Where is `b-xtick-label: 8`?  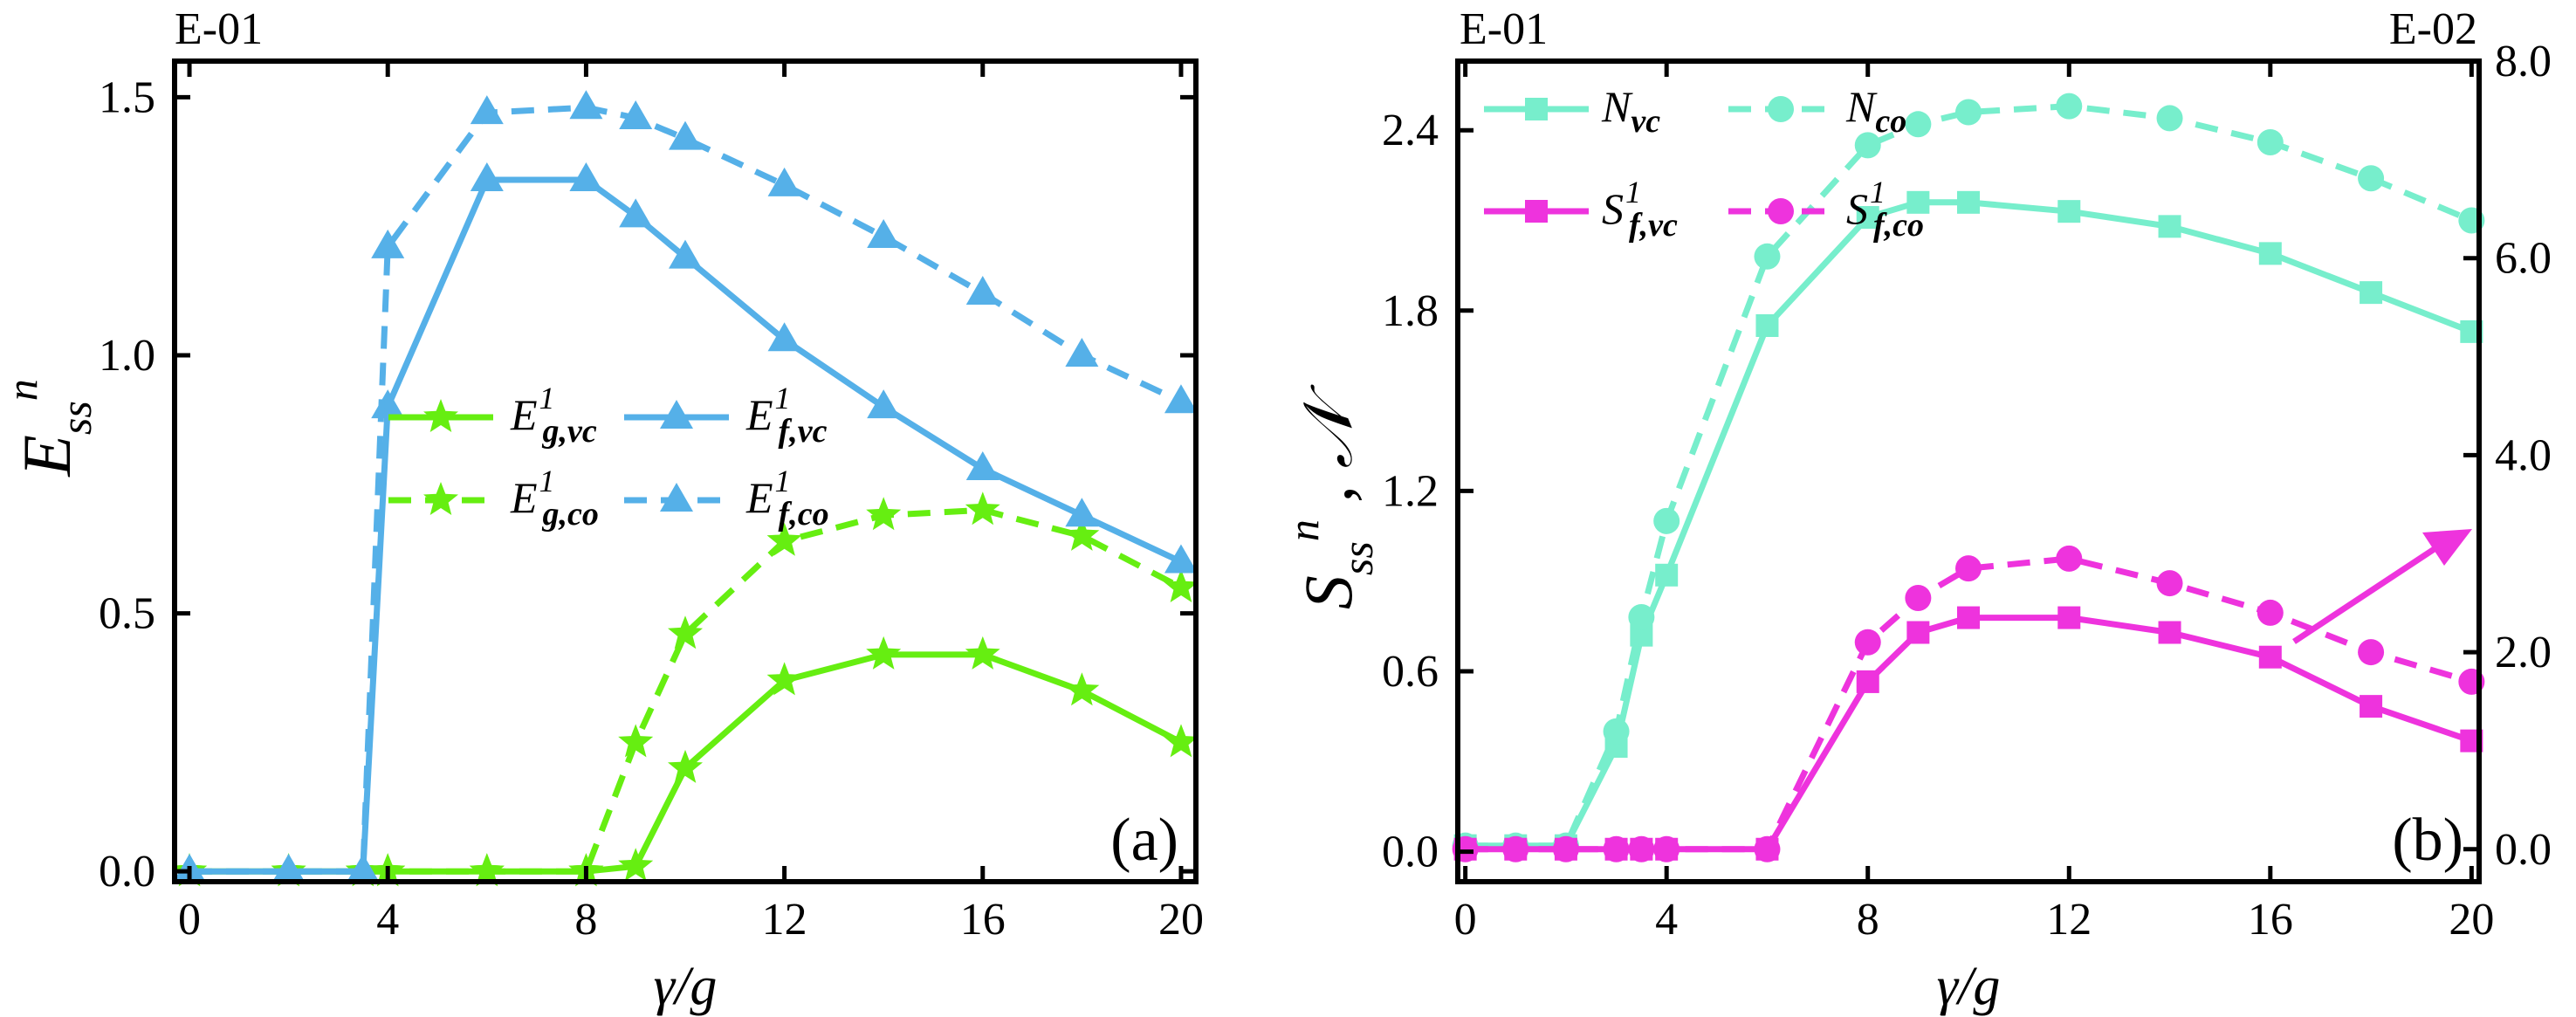
b-xtick-label: 8 is located at coordinates (1868, 920).